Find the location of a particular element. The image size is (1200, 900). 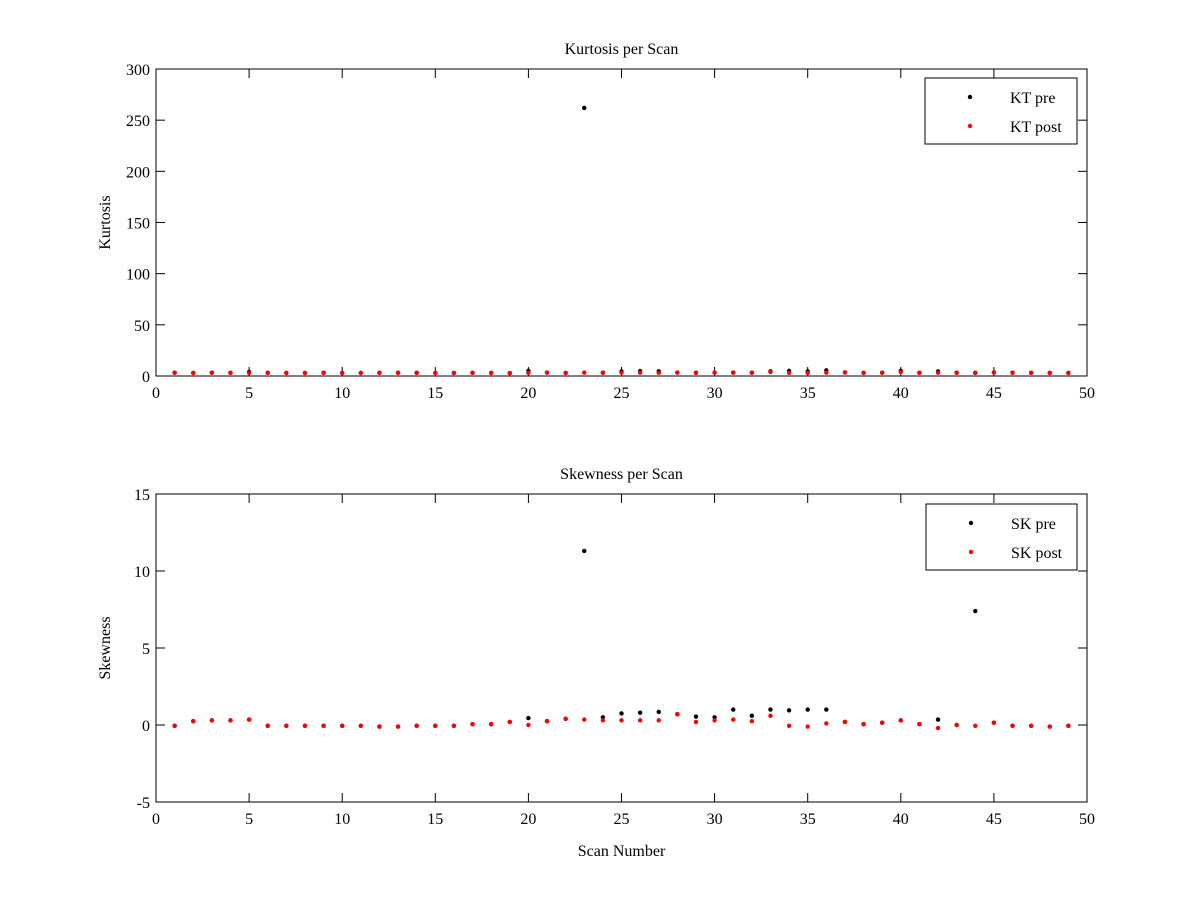

kurtosis-ytick-label: 50 is located at coordinates (142, 326).